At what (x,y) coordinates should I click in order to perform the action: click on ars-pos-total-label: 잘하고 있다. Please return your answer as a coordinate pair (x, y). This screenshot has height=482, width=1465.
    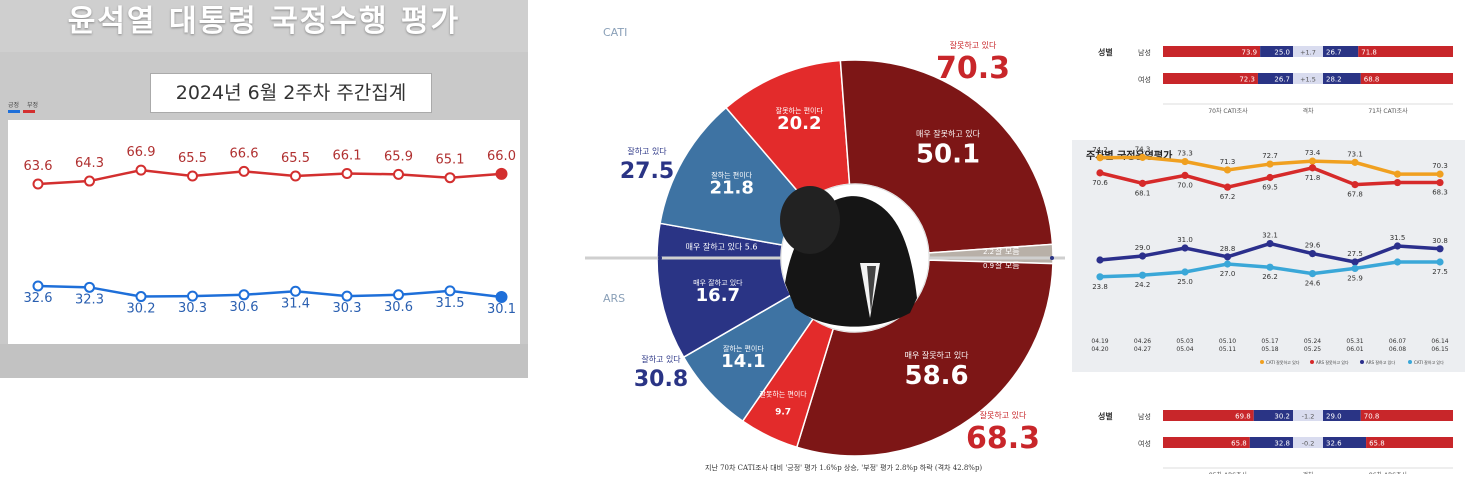
    Looking at the image, I should click on (661, 359).